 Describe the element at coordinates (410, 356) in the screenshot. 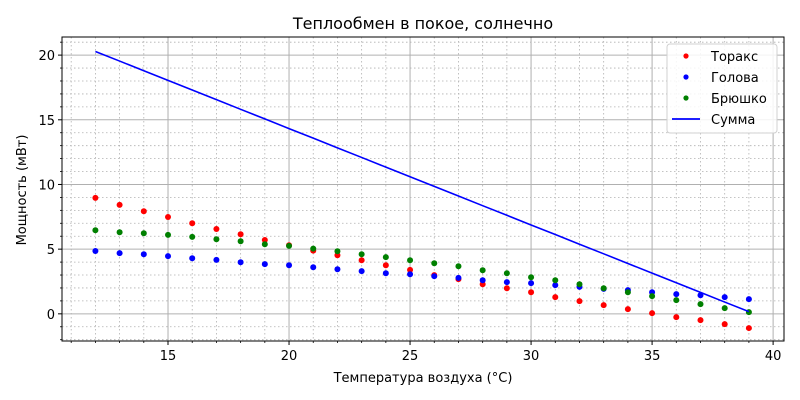

I see `x-tick-label: 25` at that location.